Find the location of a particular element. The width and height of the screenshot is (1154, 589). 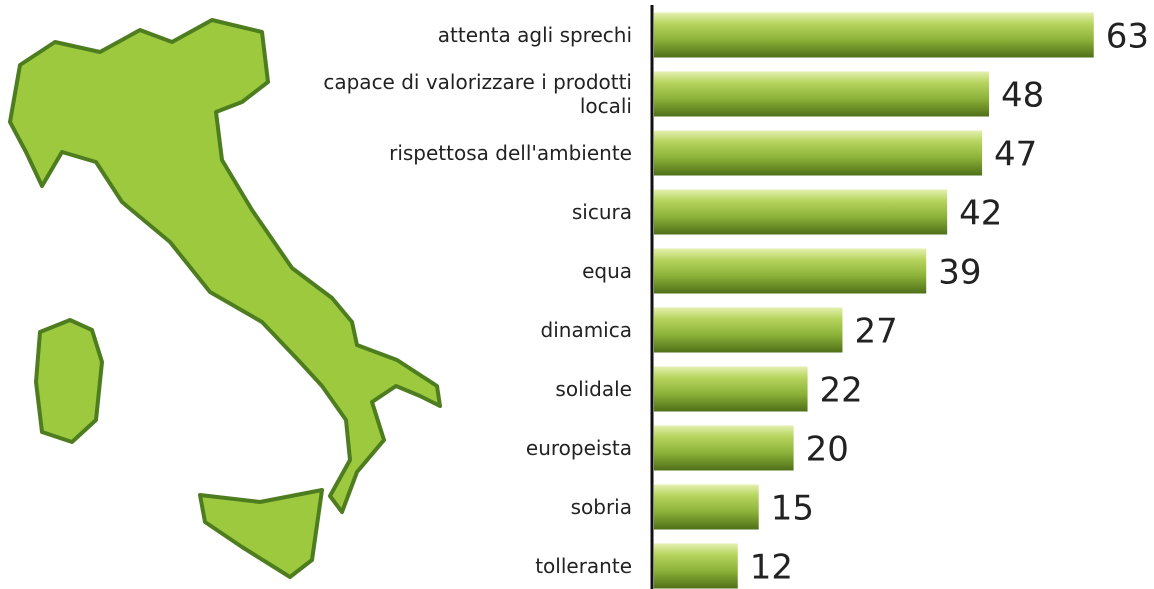

category-label: tollerante is located at coordinates (583, 566).